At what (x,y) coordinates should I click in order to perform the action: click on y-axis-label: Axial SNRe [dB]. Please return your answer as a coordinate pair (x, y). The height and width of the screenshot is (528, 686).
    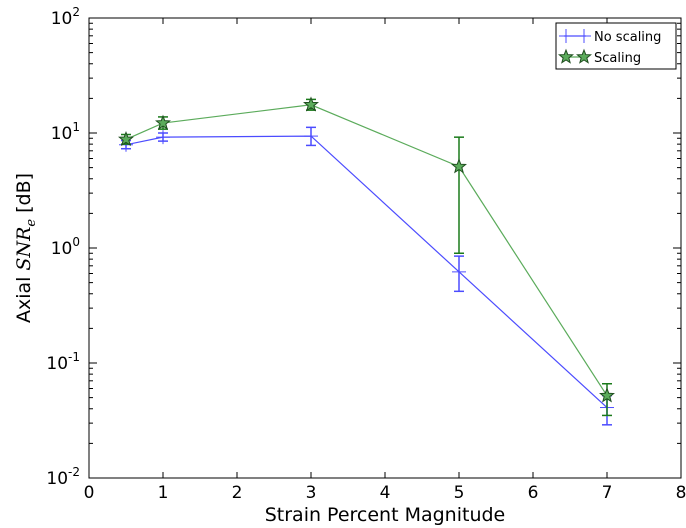
    Looking at the image, I should click on (26, 248).